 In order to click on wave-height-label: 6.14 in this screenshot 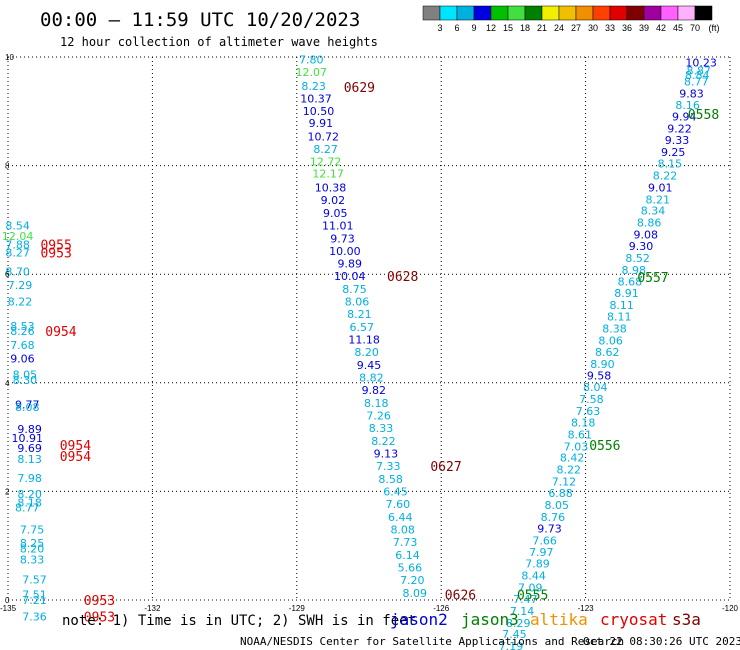, I will do `click(407, 555)`.